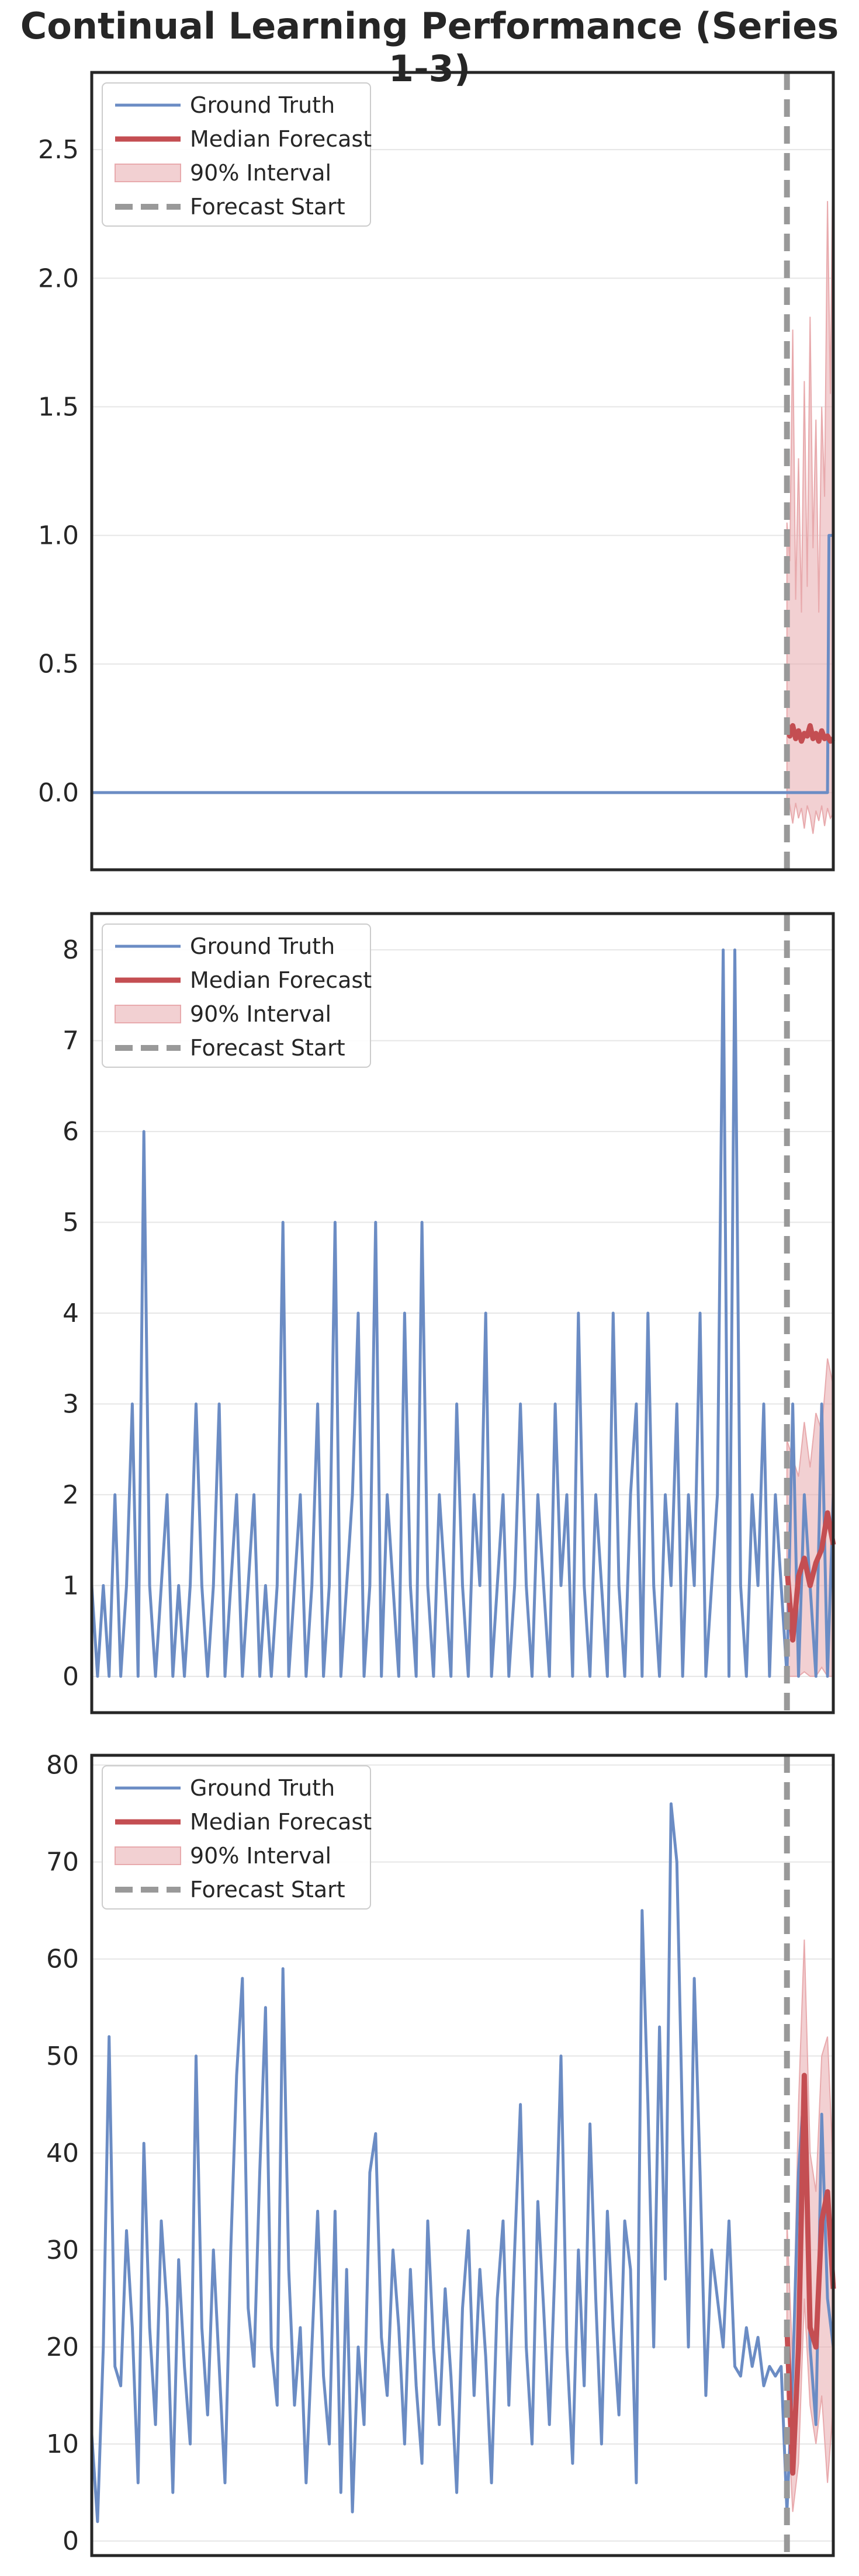  I want to click on y-tick-label: 2, so click(71, 1495).